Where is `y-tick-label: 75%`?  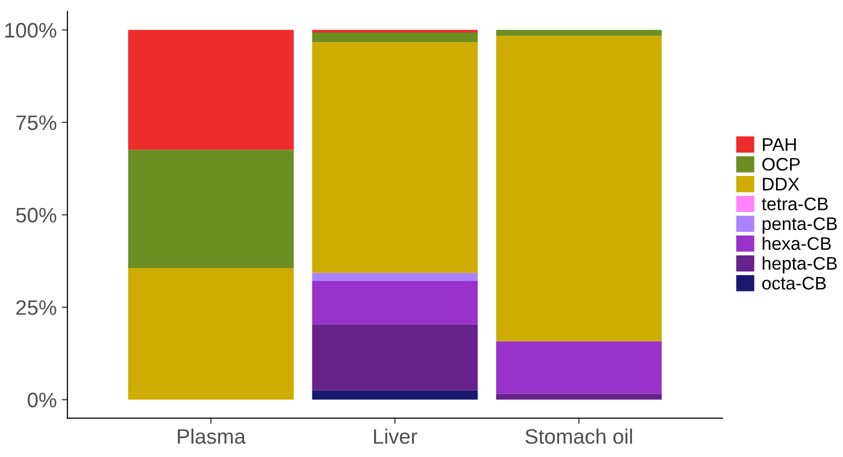
y-tick-label: 75% is located at coordinates (36, 122).